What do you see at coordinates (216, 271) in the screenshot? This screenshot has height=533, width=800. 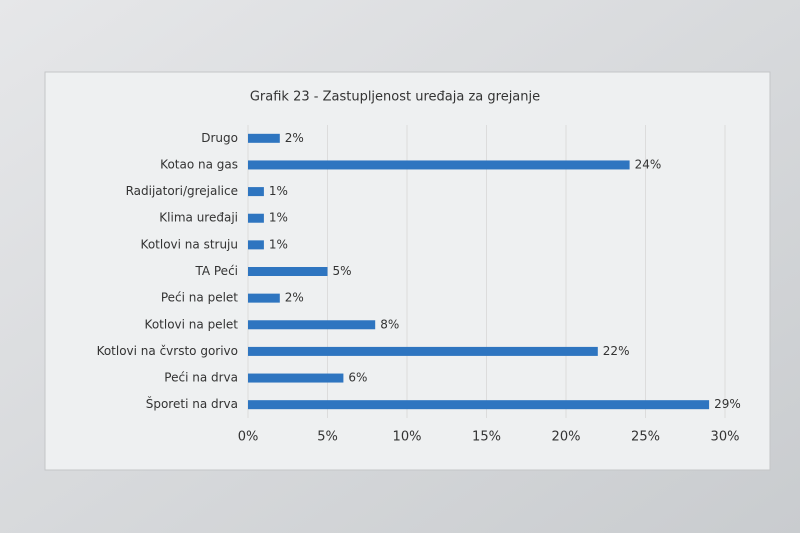 I see `y-tick-label: TA Peći` at bounding box center [216, 271].